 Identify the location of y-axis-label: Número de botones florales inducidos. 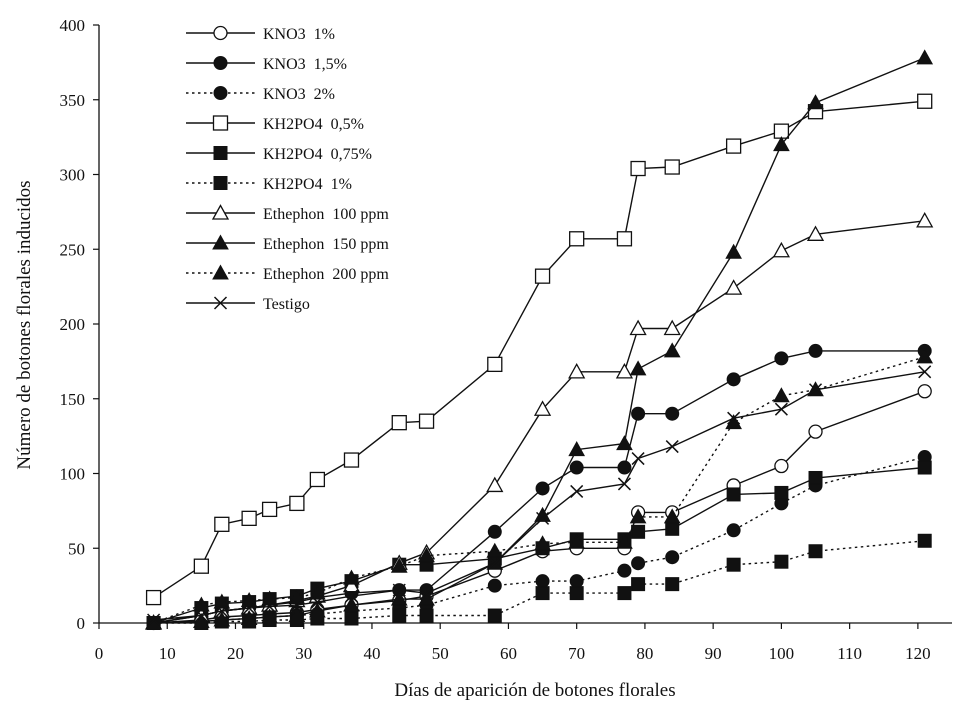
(24, 324).